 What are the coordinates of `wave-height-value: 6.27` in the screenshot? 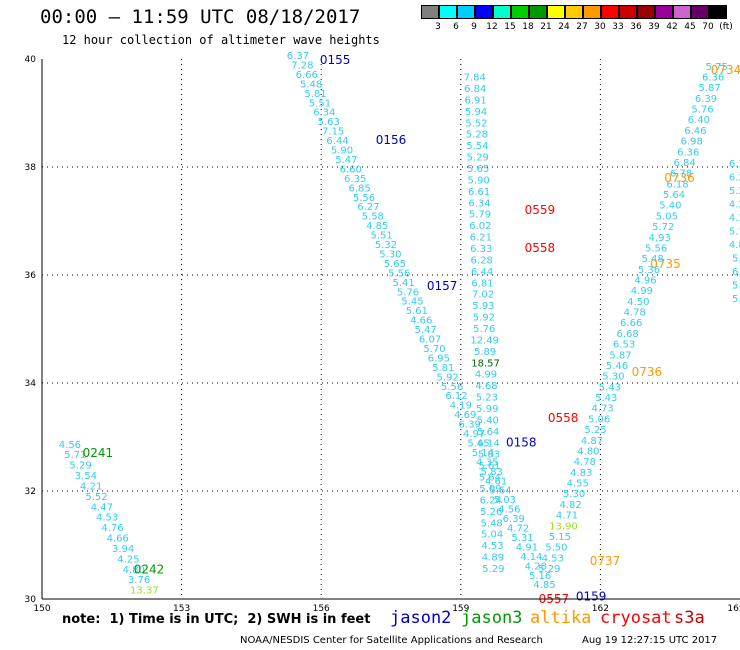 It's located at (368, 207).